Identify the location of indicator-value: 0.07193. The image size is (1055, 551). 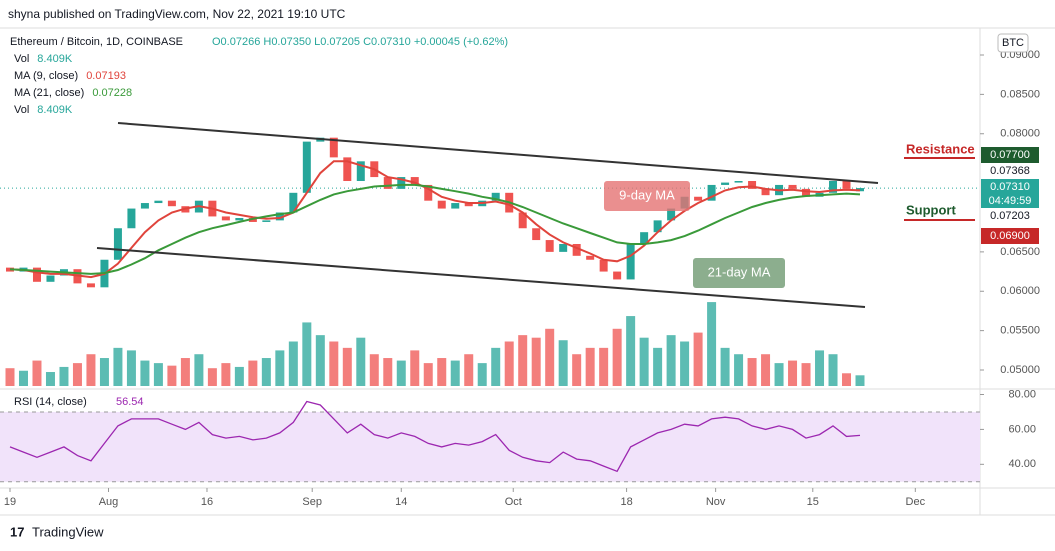
(106, 76).